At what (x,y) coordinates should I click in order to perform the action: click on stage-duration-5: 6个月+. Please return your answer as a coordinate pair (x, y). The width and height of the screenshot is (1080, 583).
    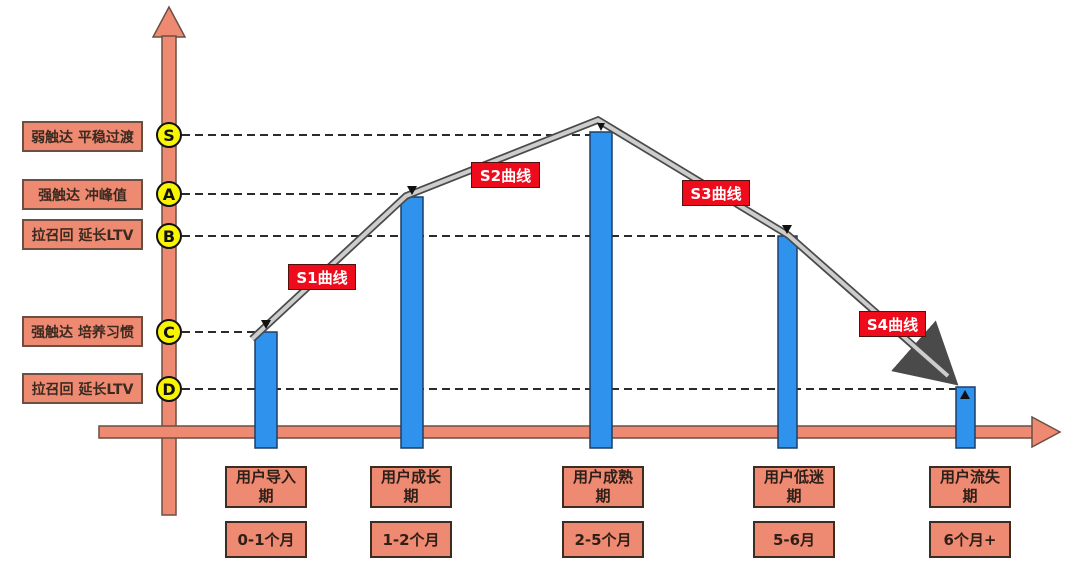
    Looking at the image, I should click on (970, 539).